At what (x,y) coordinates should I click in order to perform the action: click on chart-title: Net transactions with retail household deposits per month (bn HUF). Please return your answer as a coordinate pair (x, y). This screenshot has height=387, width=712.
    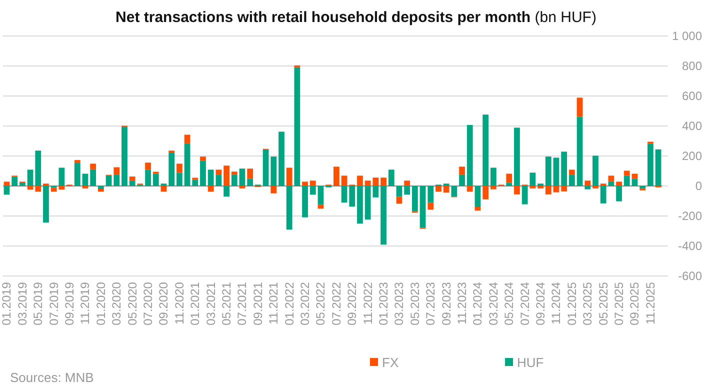
    Looking at the image, I should click on (356, 17).